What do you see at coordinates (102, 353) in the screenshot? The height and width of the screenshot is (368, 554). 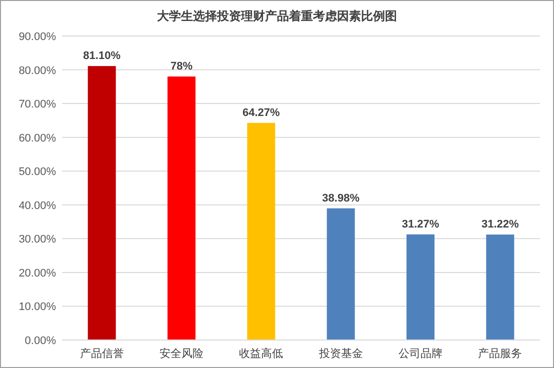 I see `x-tick-label: 产品信誉` at bounding box center [102, 353].